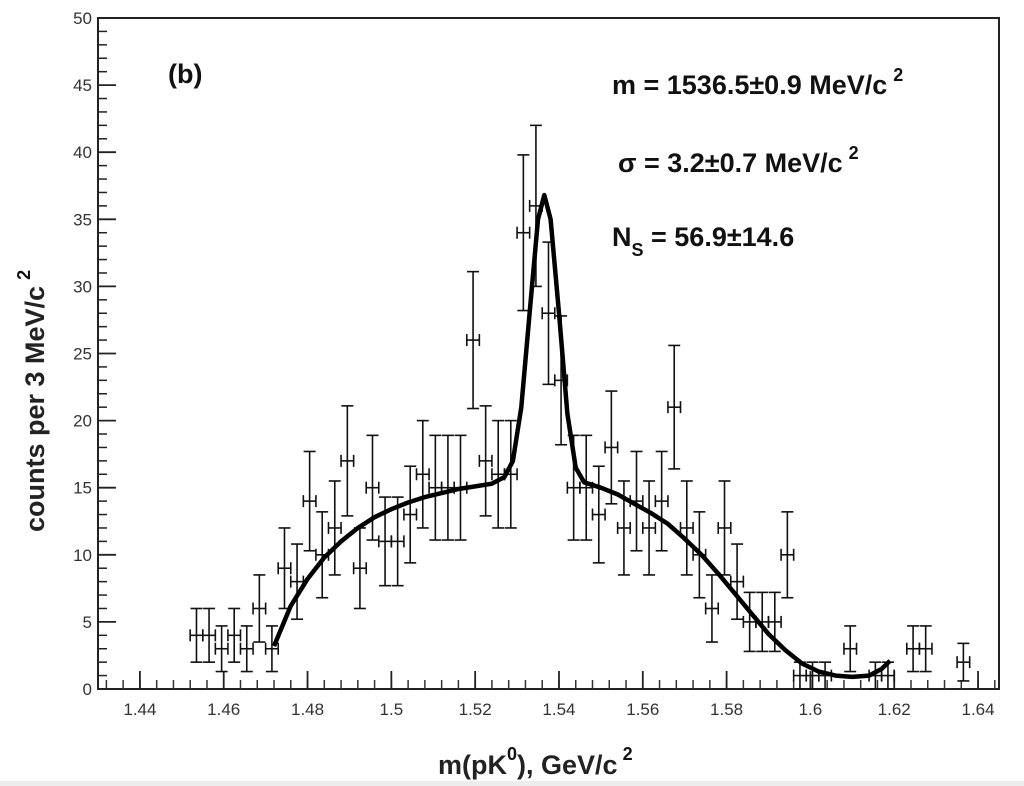 This screenshot has width=1024, height=786. I want to click on y-tick-label: 35, so click(82, 219).